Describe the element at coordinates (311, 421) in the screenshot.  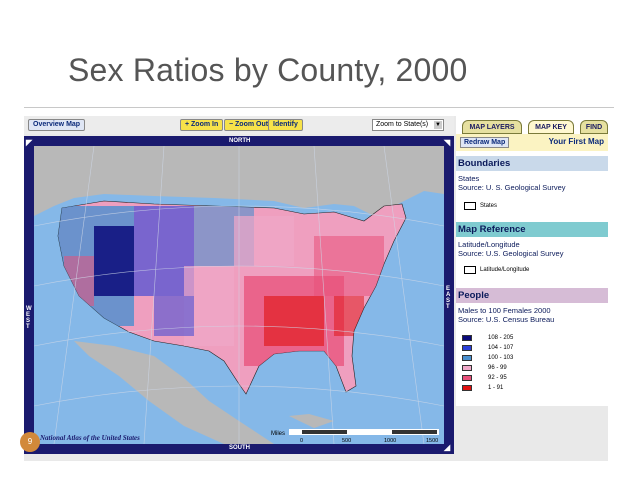
I see `caribbean-land` at that location.